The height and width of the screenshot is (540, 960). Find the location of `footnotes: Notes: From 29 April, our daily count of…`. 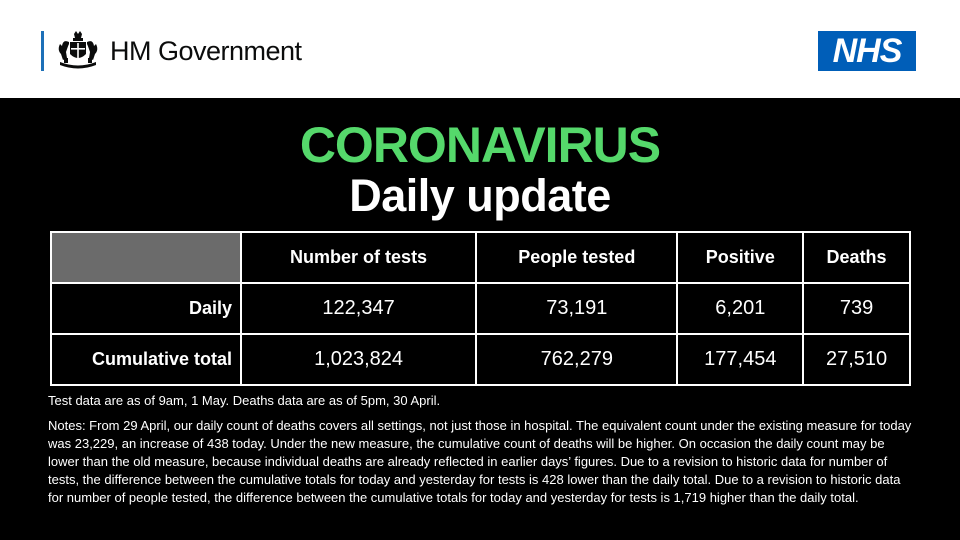

footnotes: Notes: From 29 April, our daily count of… is located at coordinates (480, 461).